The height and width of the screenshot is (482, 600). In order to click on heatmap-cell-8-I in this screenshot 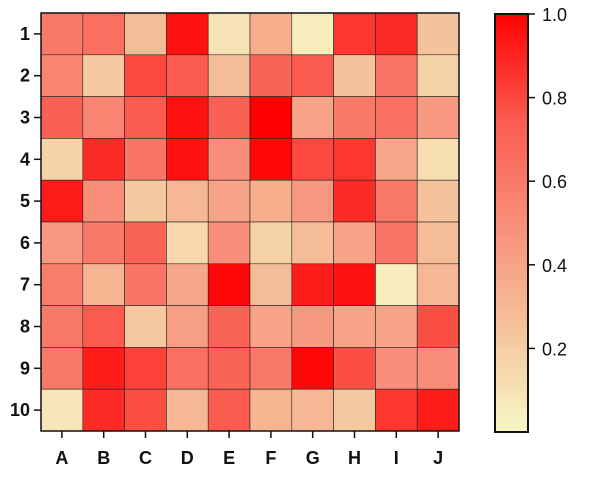, I will do `click(396, 326)`.